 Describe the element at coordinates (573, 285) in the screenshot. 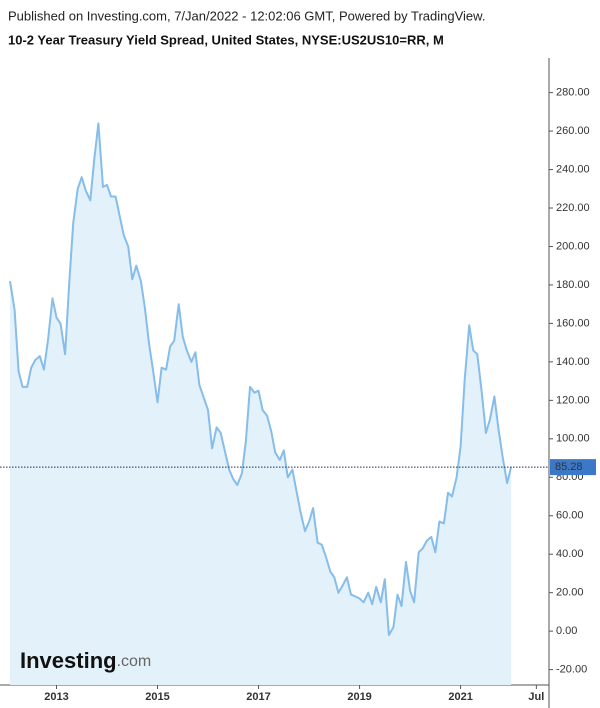

I see `y-tick-label: 180.00` at that location.